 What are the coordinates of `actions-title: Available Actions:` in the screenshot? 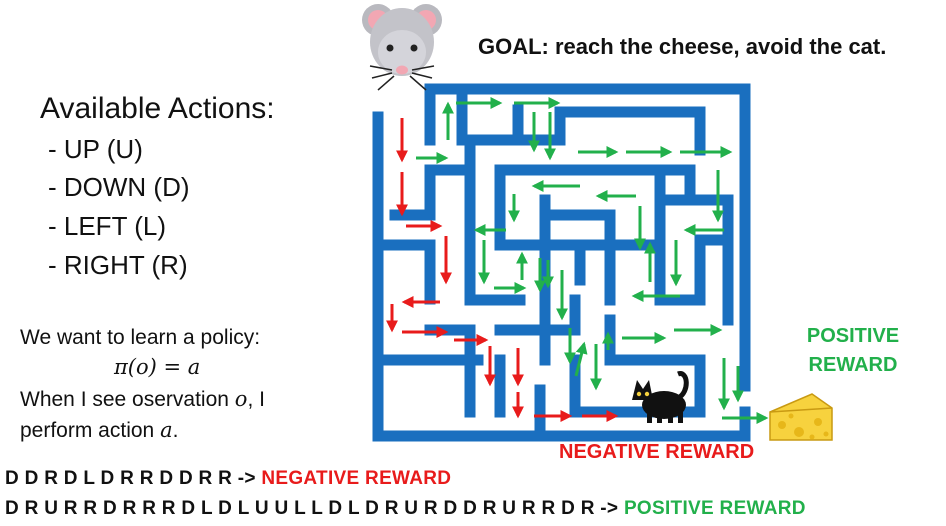 It's located at (157, 108).